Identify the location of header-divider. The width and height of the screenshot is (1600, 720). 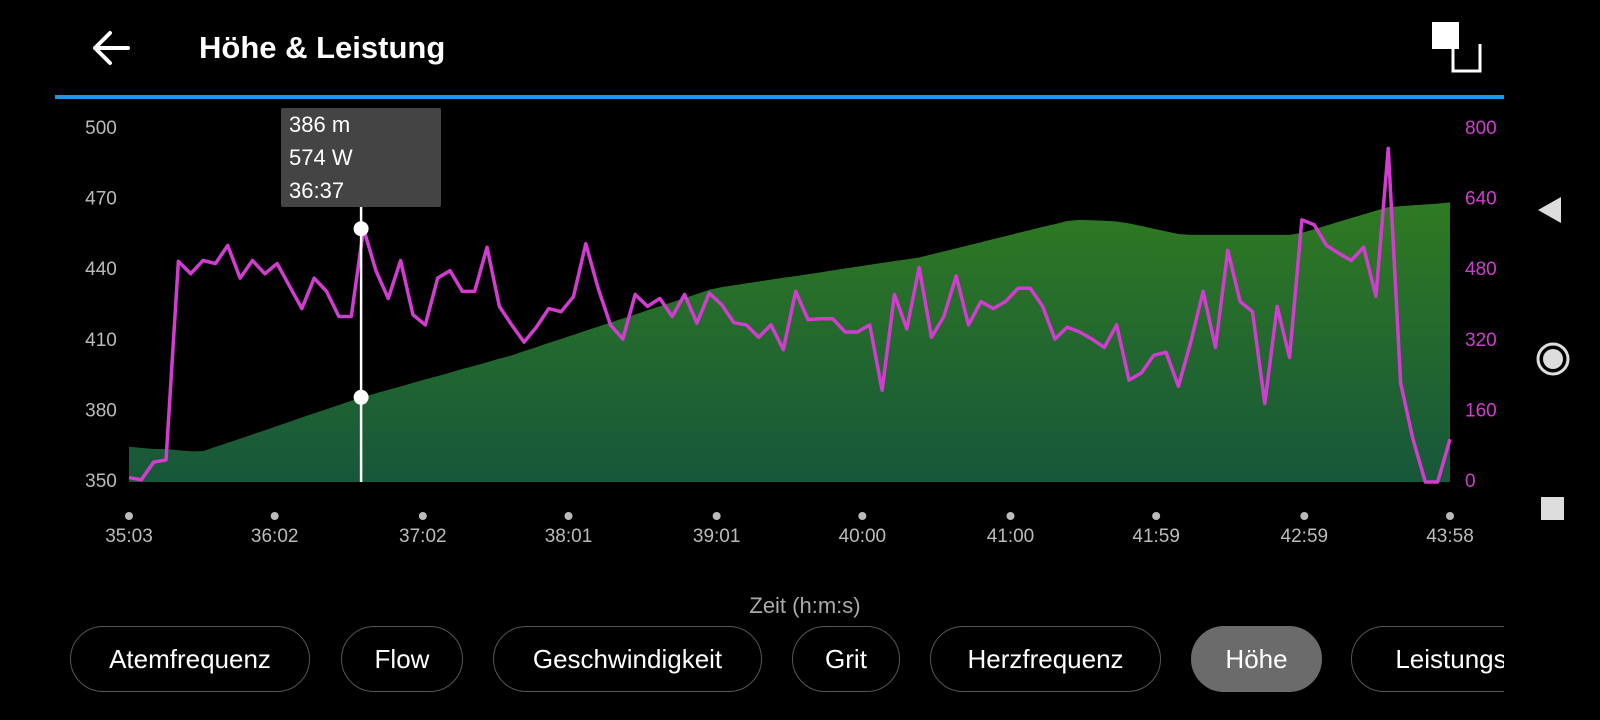
(779, 97).